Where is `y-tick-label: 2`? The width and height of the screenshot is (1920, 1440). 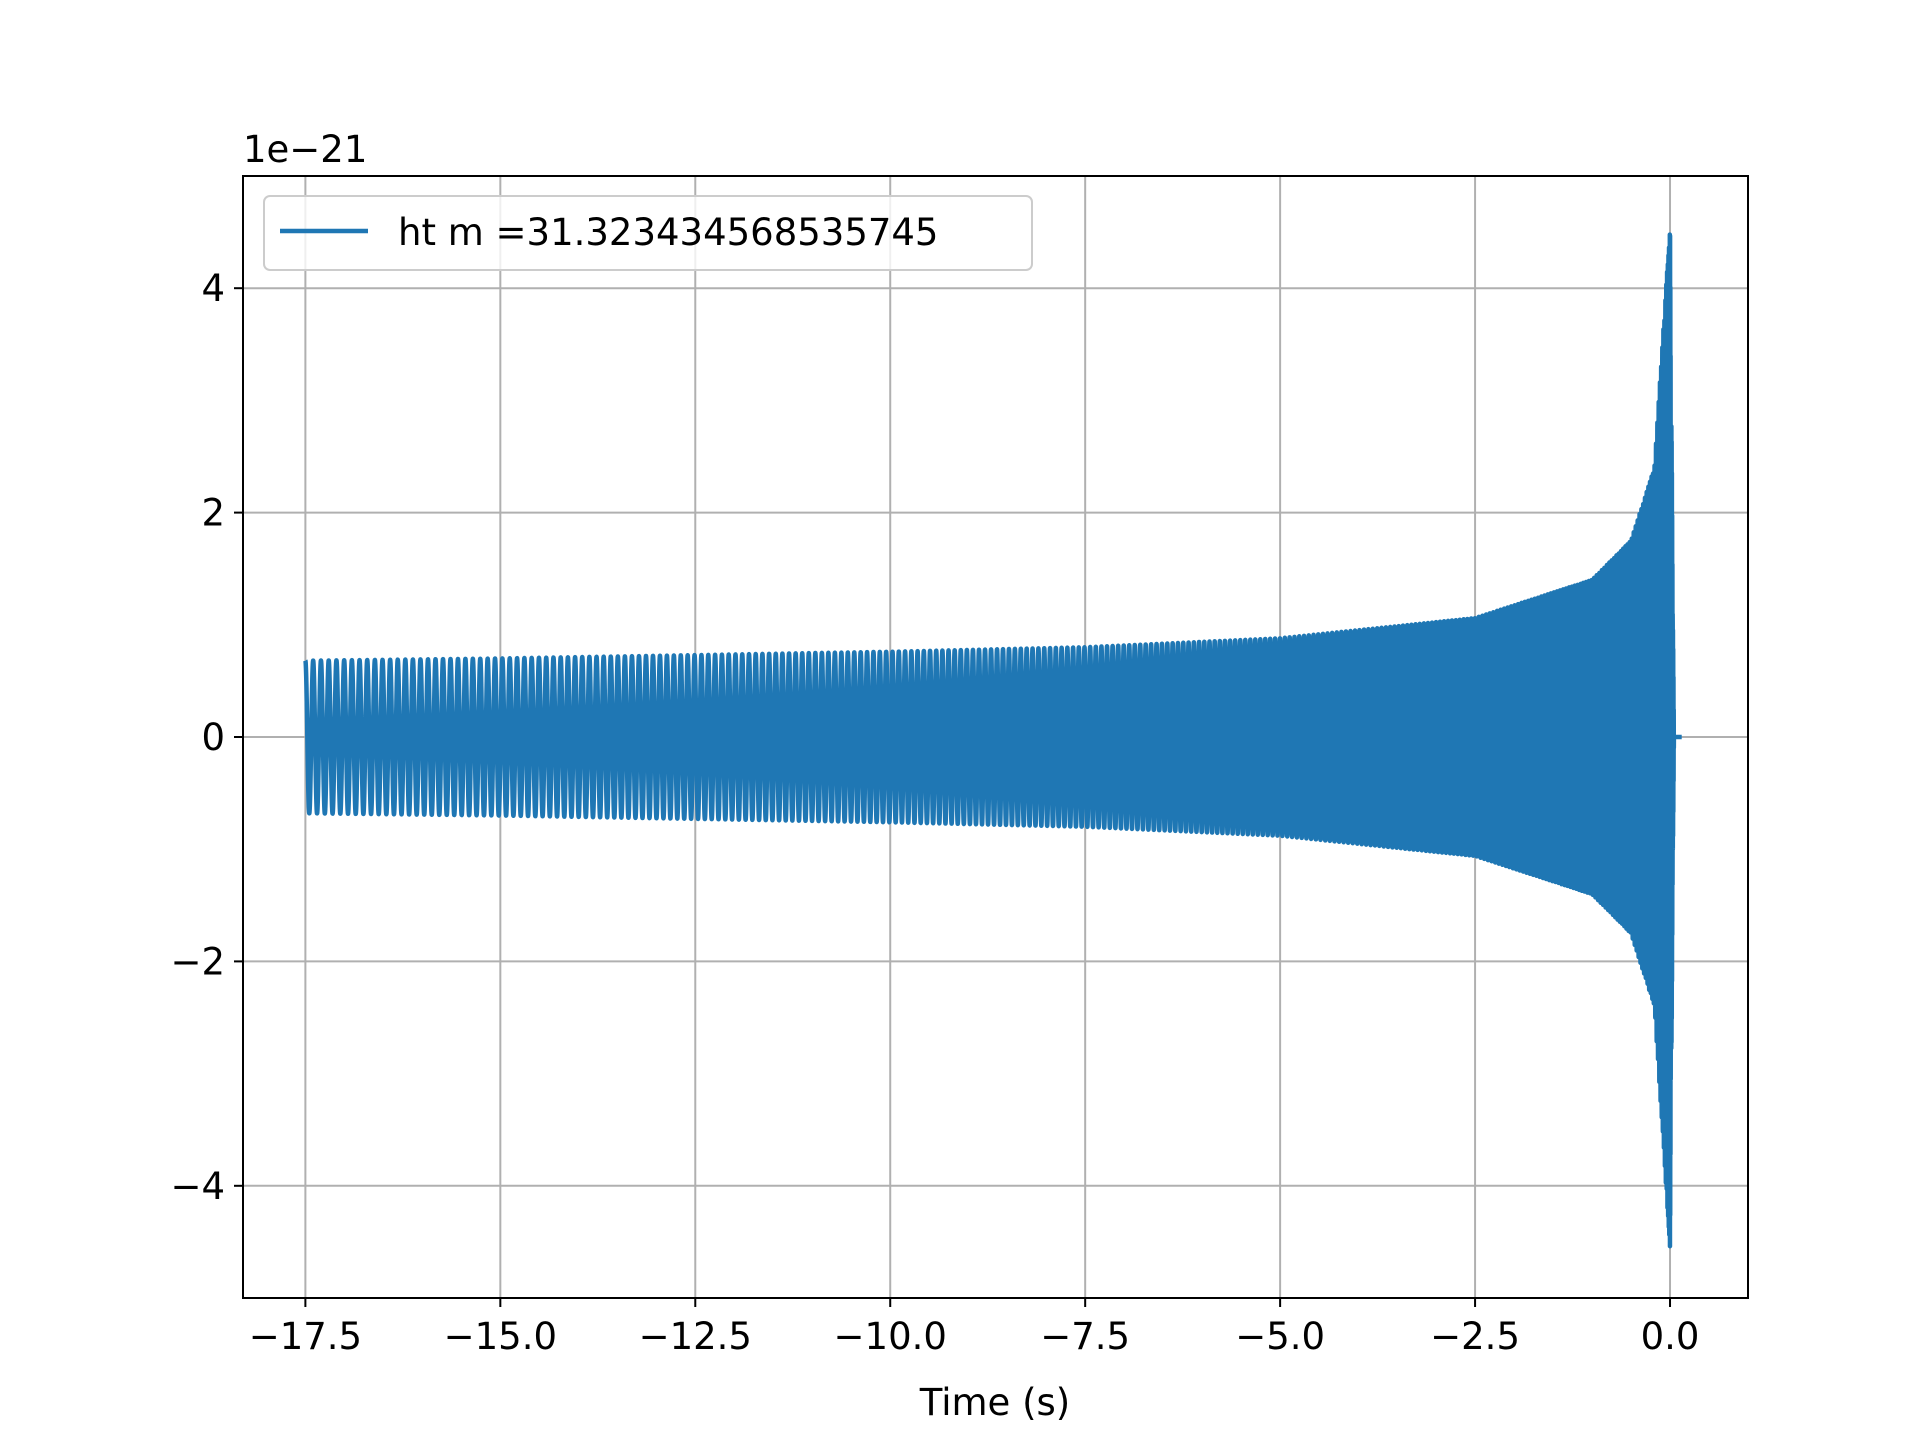 y-tick-label: 2 is located at coordinates (213, 513).